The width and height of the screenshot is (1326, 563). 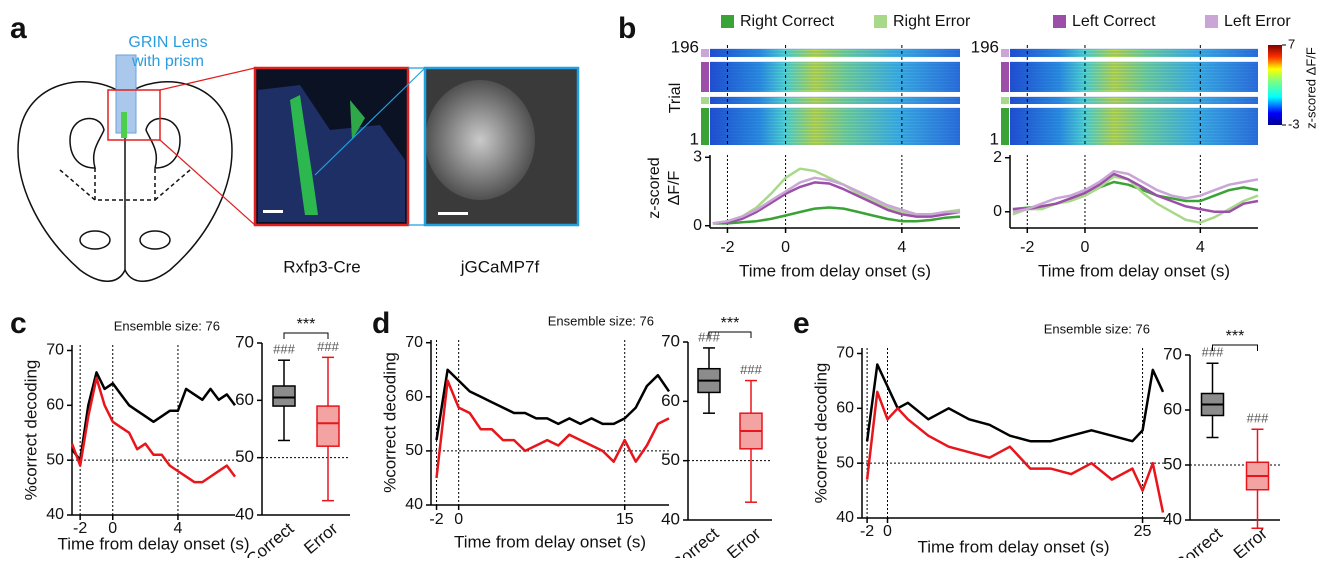 I want to click on inset-box, so click(x=134, y=115).